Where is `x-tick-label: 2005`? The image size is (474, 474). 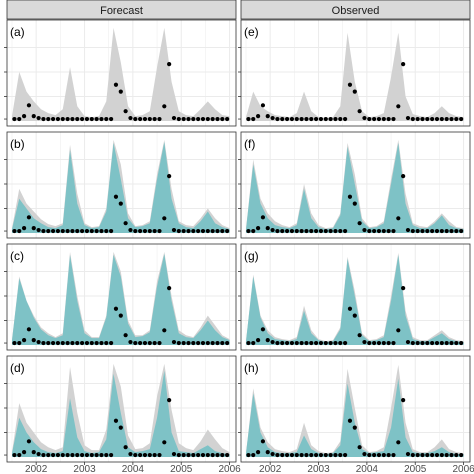 x-tick-label: 2005 is located at coordinates (415, 469).